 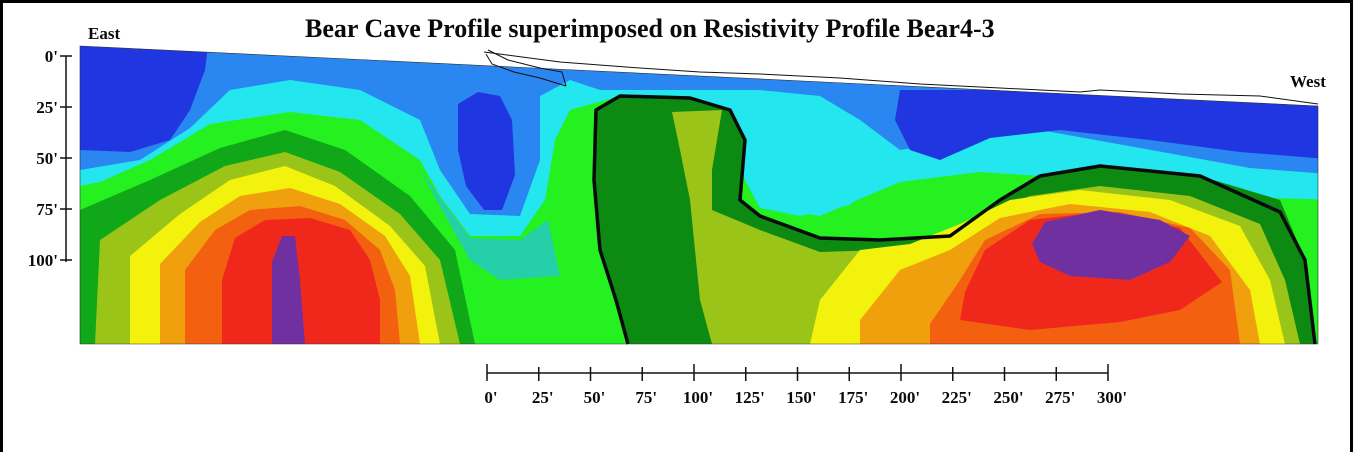 I want to click on anomaly-left-purple, so click(x=288, y=290).